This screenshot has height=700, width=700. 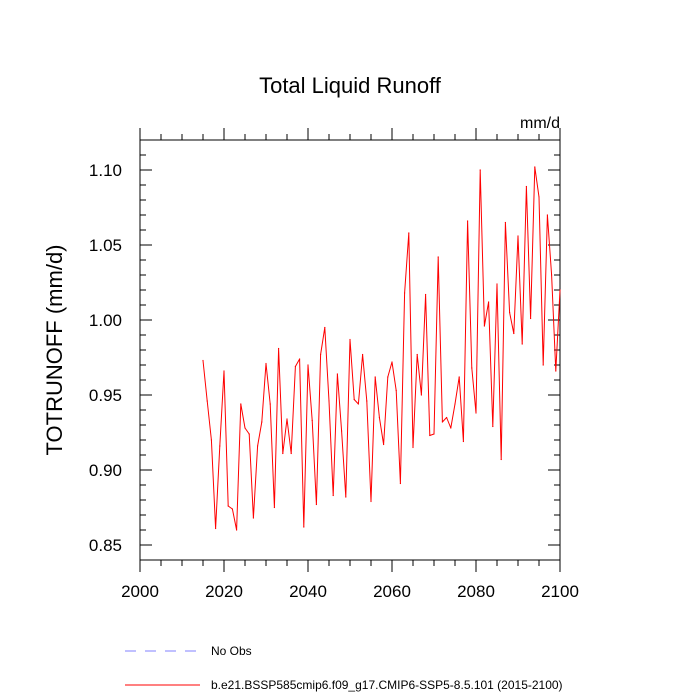 I want to click on y-tick-label: 0.90, so click(x=105, y=470).